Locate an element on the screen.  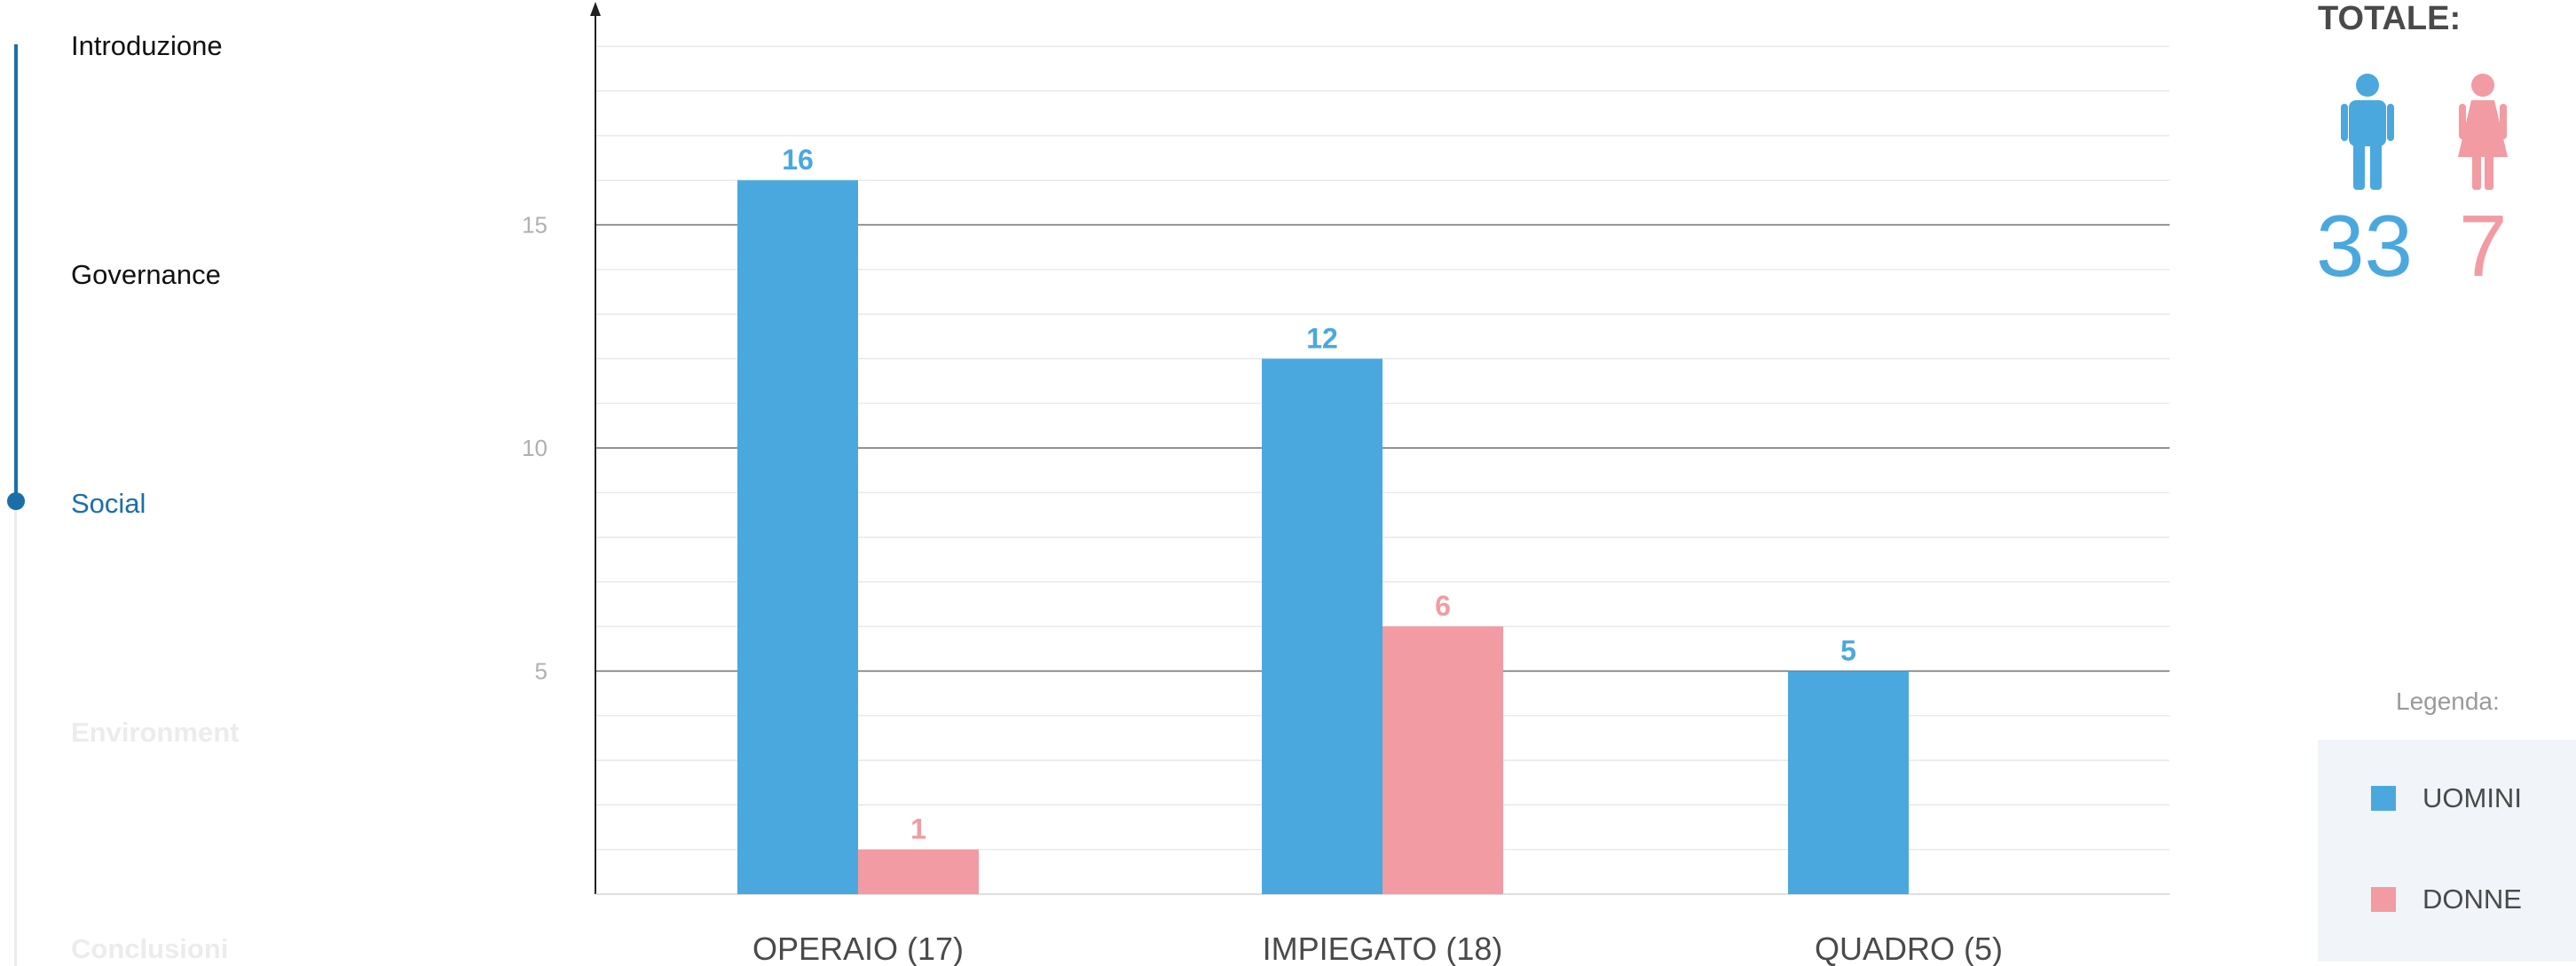
legend-label-donne: DONNE is located at coordinates (2472, 899).